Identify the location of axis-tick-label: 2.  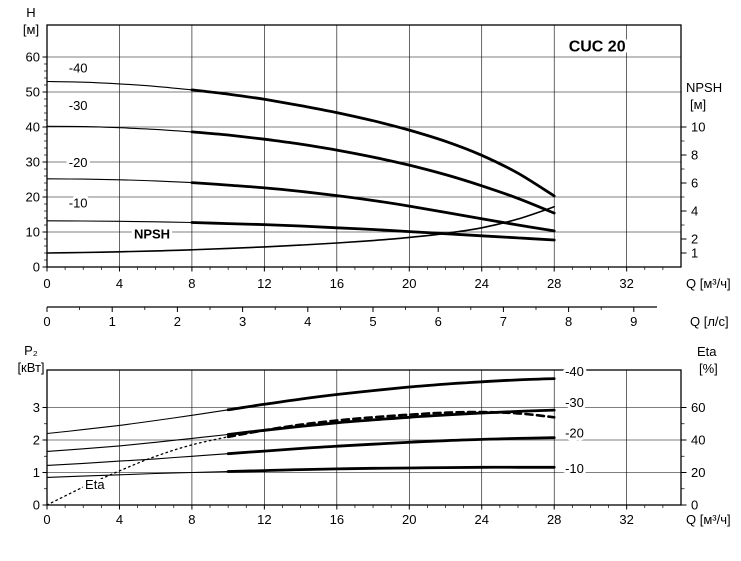
(177, 321).